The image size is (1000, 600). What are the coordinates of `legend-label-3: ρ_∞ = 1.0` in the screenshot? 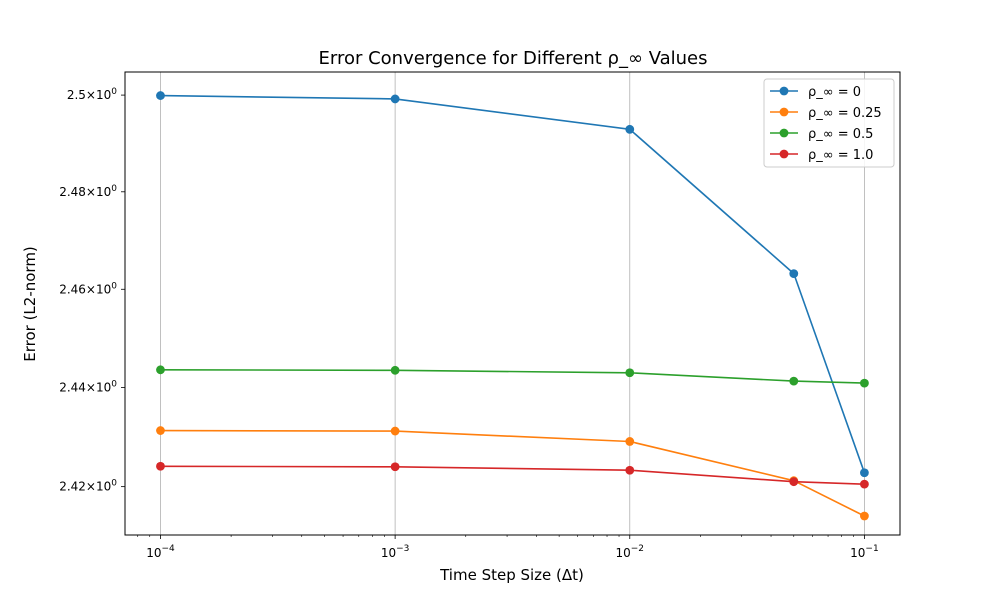 It's located at (840, 155).